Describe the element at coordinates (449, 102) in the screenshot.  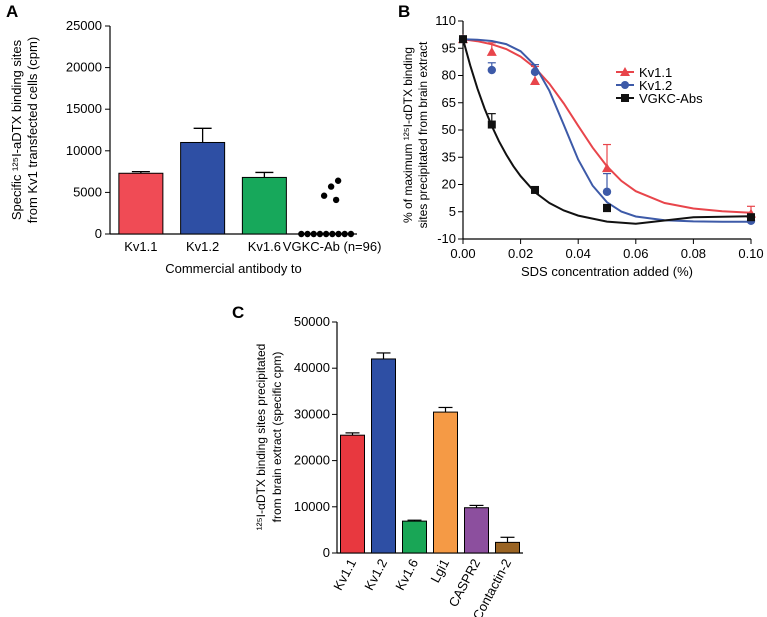
I see `y-tick-label: 65` at that location.